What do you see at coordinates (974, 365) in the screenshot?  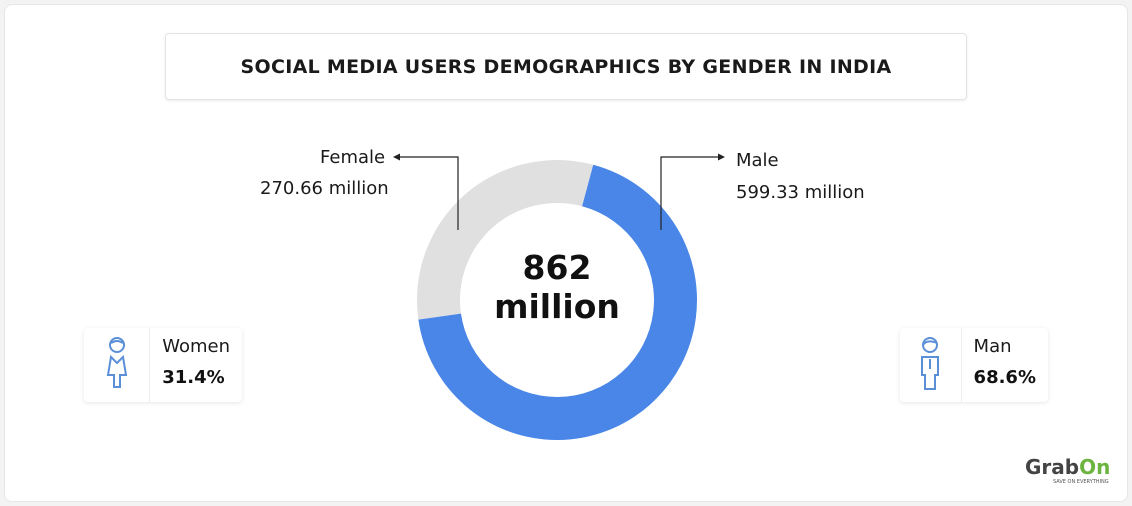 I see `man-stat: Man 68.6%` at bounding box center [974, 365].